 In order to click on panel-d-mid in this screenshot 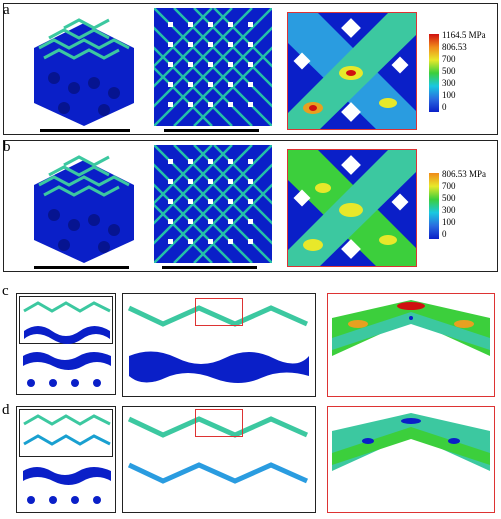, I will do `click(219, 459)`.